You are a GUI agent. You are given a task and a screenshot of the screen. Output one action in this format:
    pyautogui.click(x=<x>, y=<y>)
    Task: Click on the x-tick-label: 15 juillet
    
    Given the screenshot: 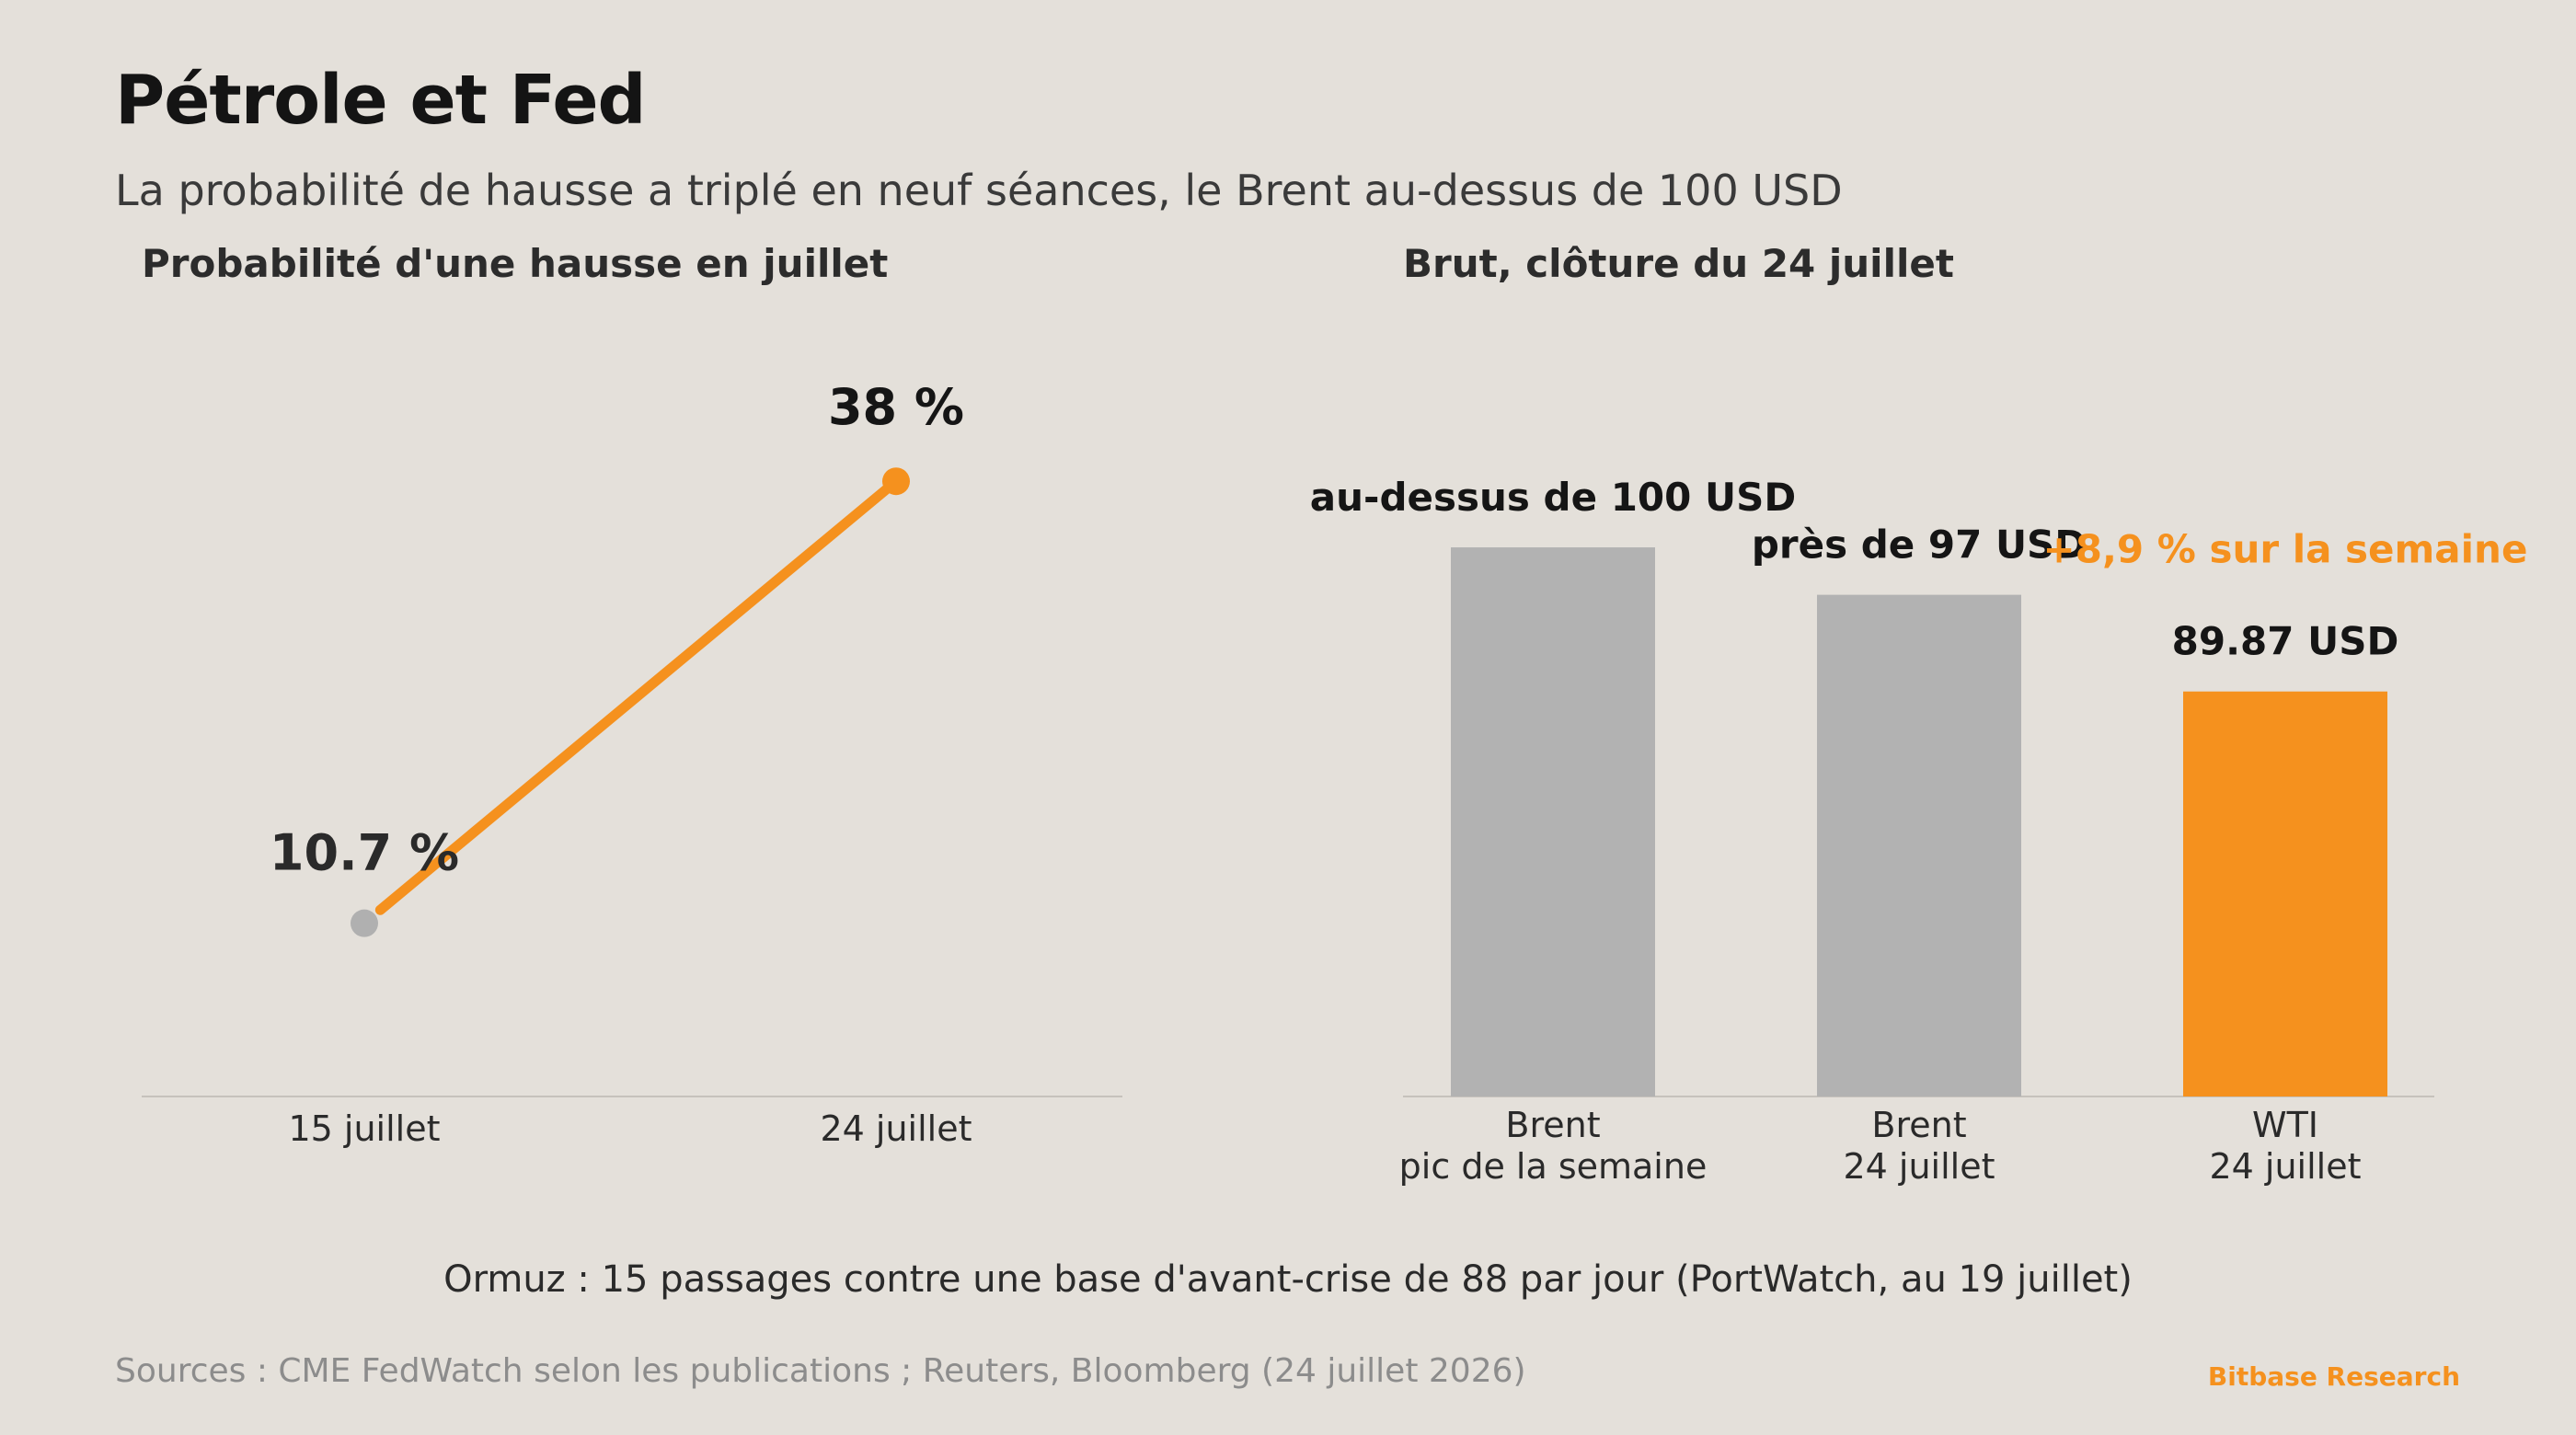 What is the action you would take?
    pyautogui.click(x=364, y=1128)
    